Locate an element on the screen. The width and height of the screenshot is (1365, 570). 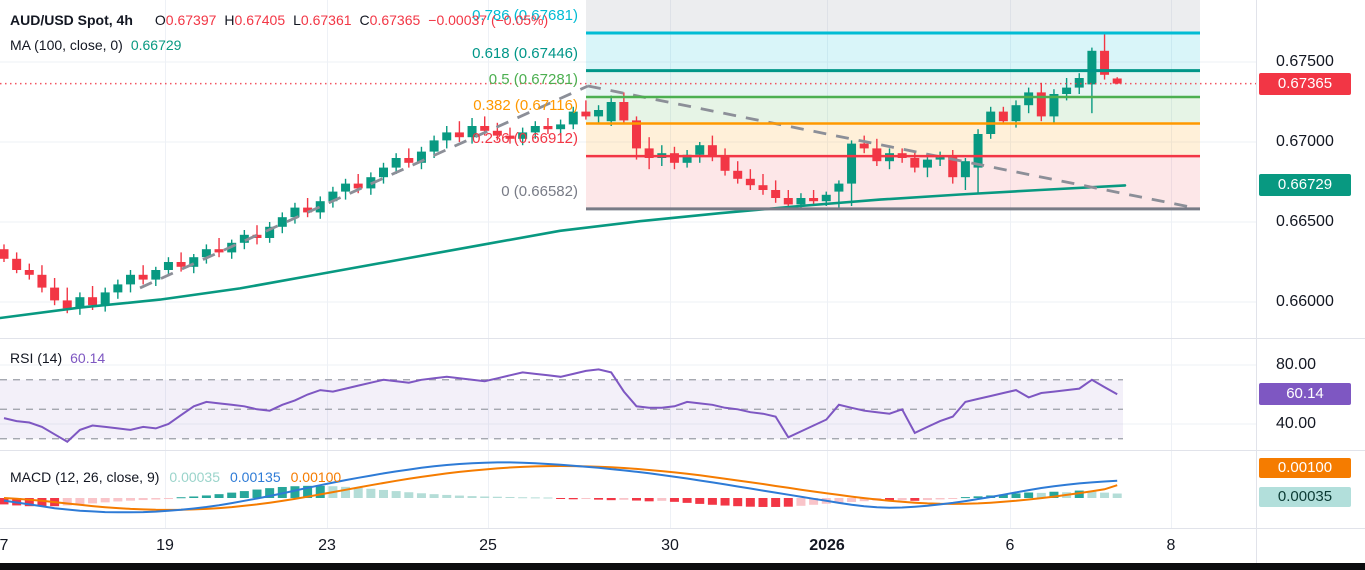
rsi-layer is located at coordinates (561, 405).